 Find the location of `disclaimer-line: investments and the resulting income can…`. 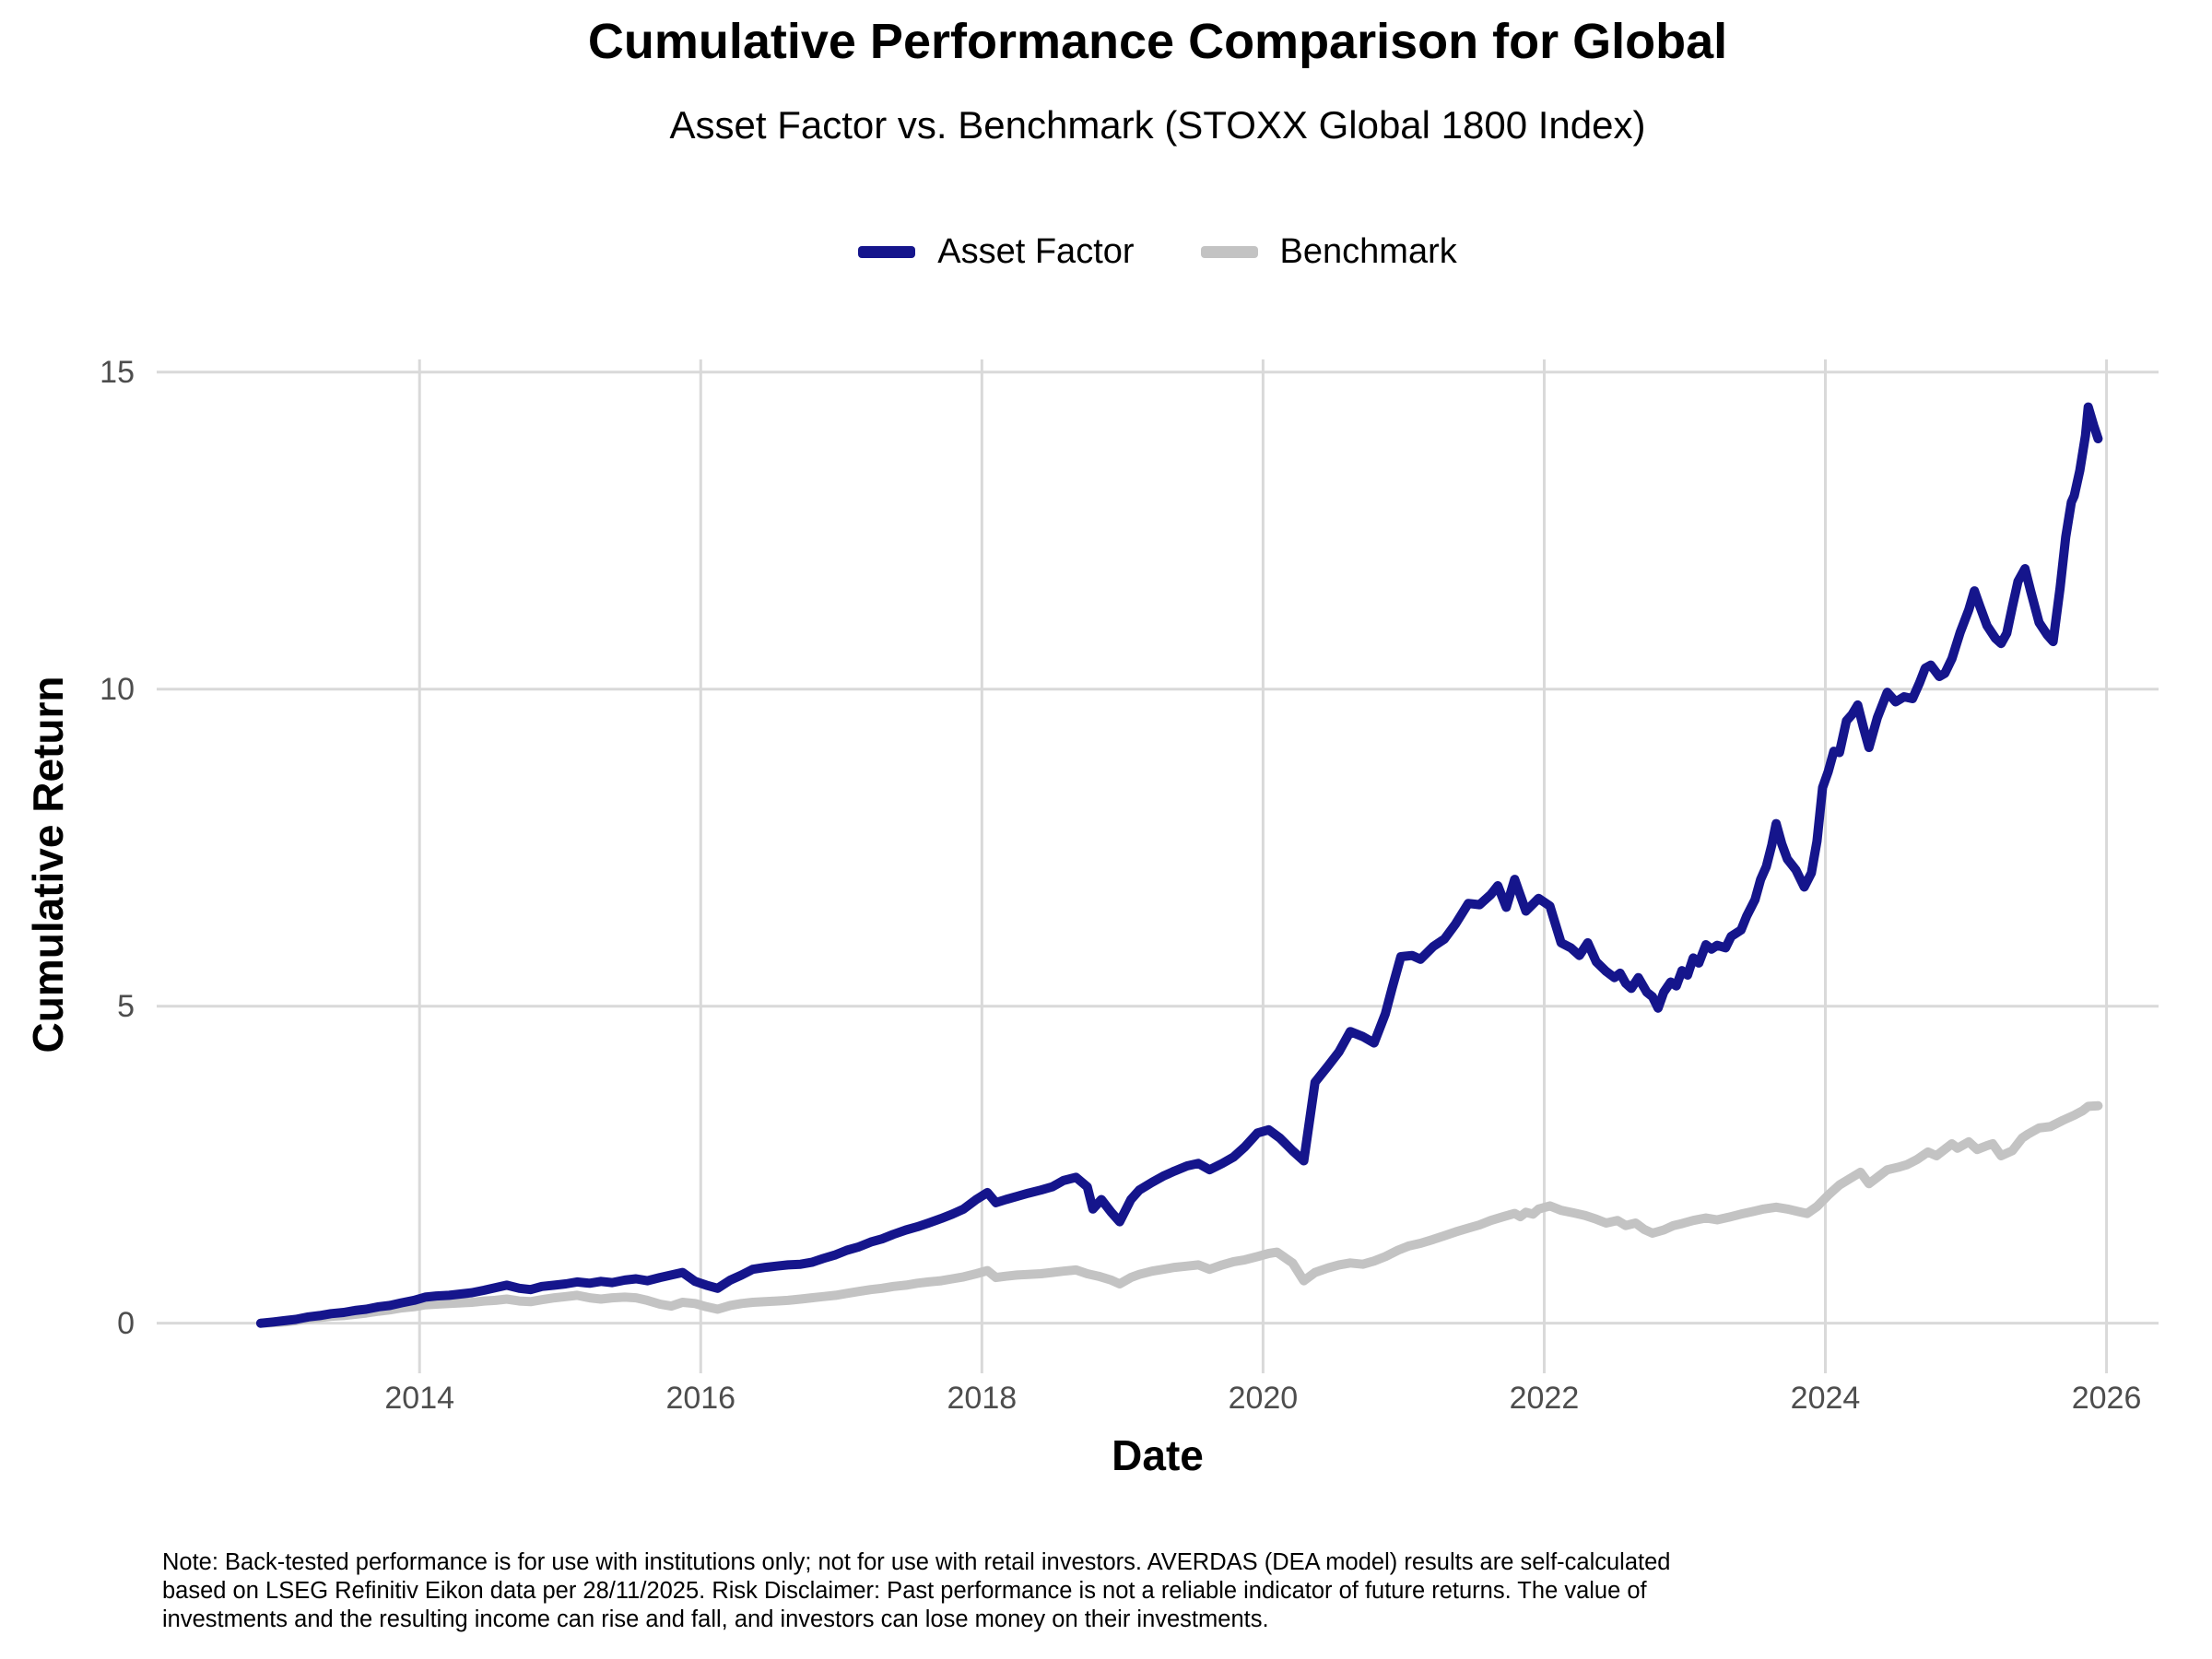

disclaimer-line: investments and the resulting income can… is located at coordinates (715, 1619).